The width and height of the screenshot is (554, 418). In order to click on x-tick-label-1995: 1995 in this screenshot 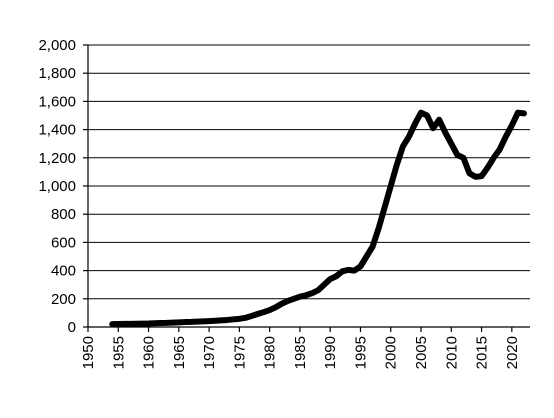, I will do `click(360, 352)`.